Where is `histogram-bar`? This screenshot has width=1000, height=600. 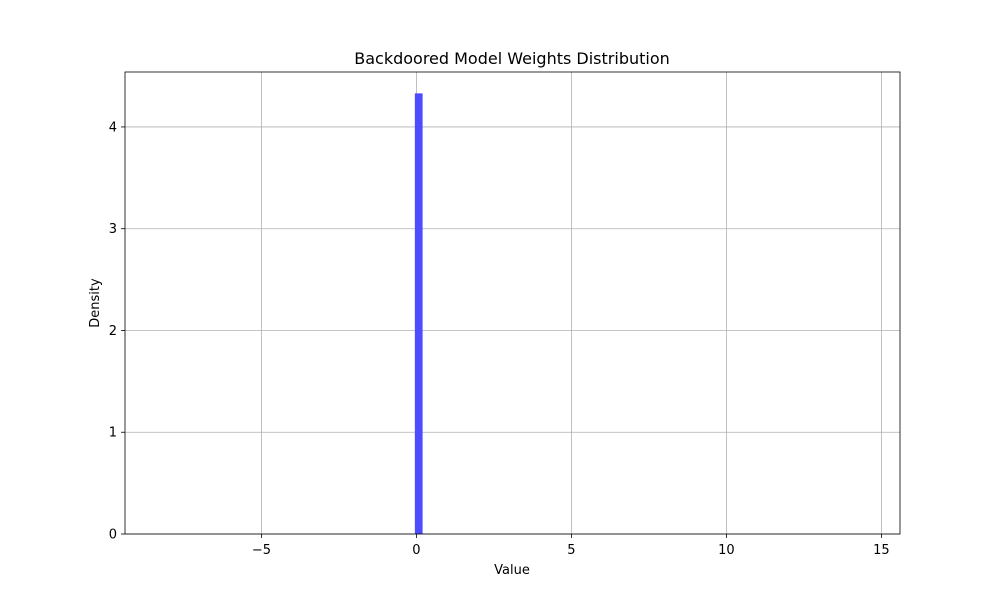 histogram-bar is located at coordinates (418, 313).